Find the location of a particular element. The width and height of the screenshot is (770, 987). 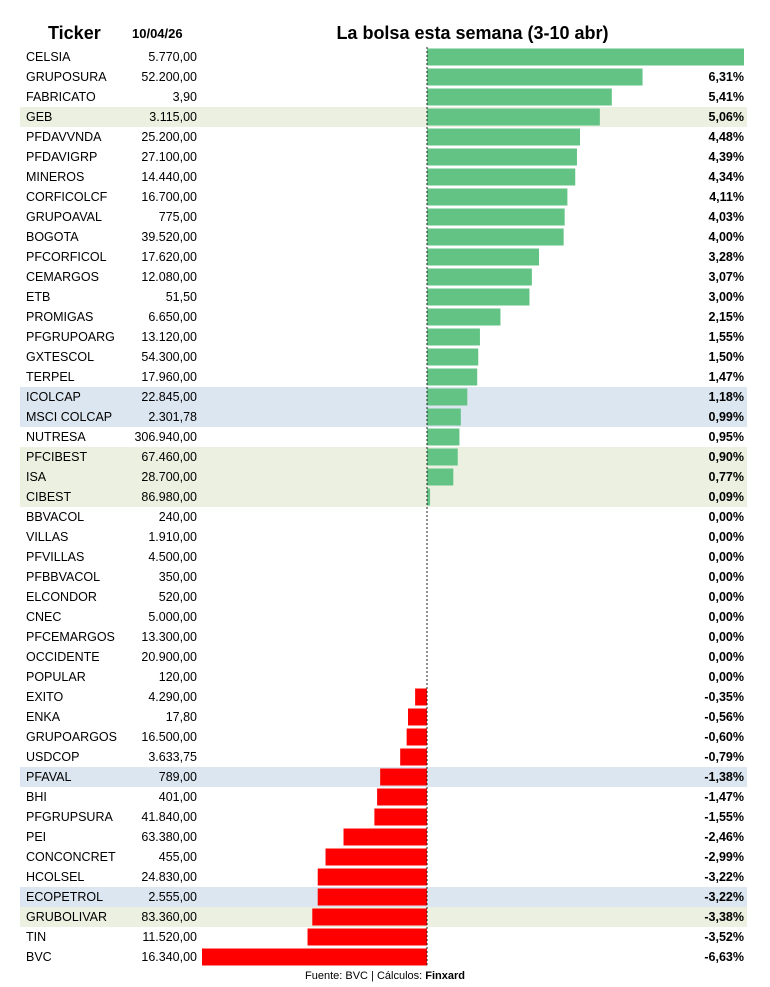

table-row: ICOLCAP 22.845,00 1,18% is located at coordinates (383, 397).